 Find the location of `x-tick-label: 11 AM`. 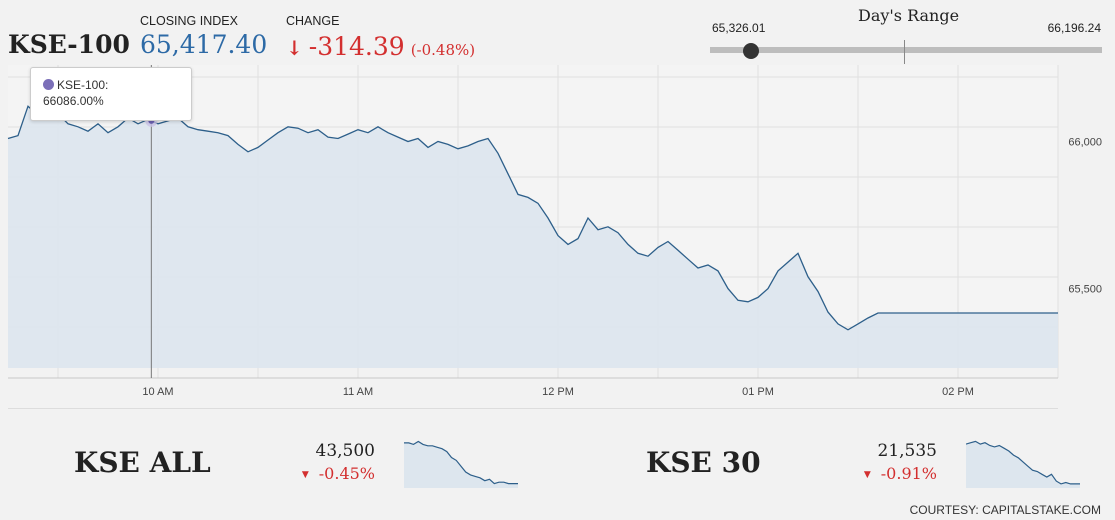

x-tick-label: 11 AM is located at coordinates (358, 392).